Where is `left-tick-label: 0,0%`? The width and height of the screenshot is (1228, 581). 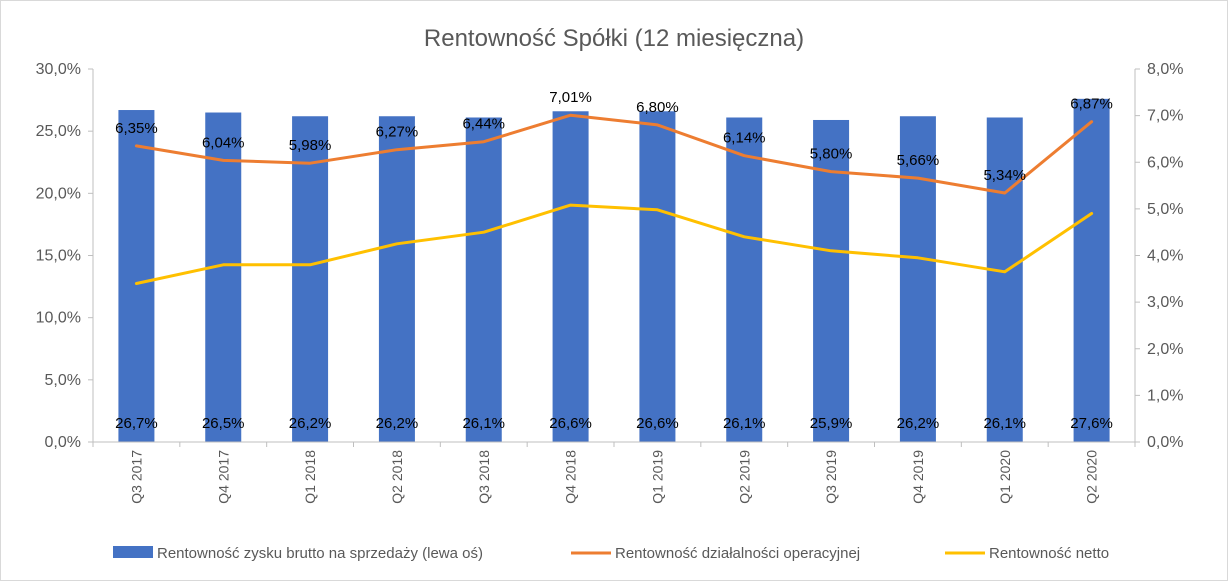
left-tick-label: 0,0% is located at coordinates (63, 442).